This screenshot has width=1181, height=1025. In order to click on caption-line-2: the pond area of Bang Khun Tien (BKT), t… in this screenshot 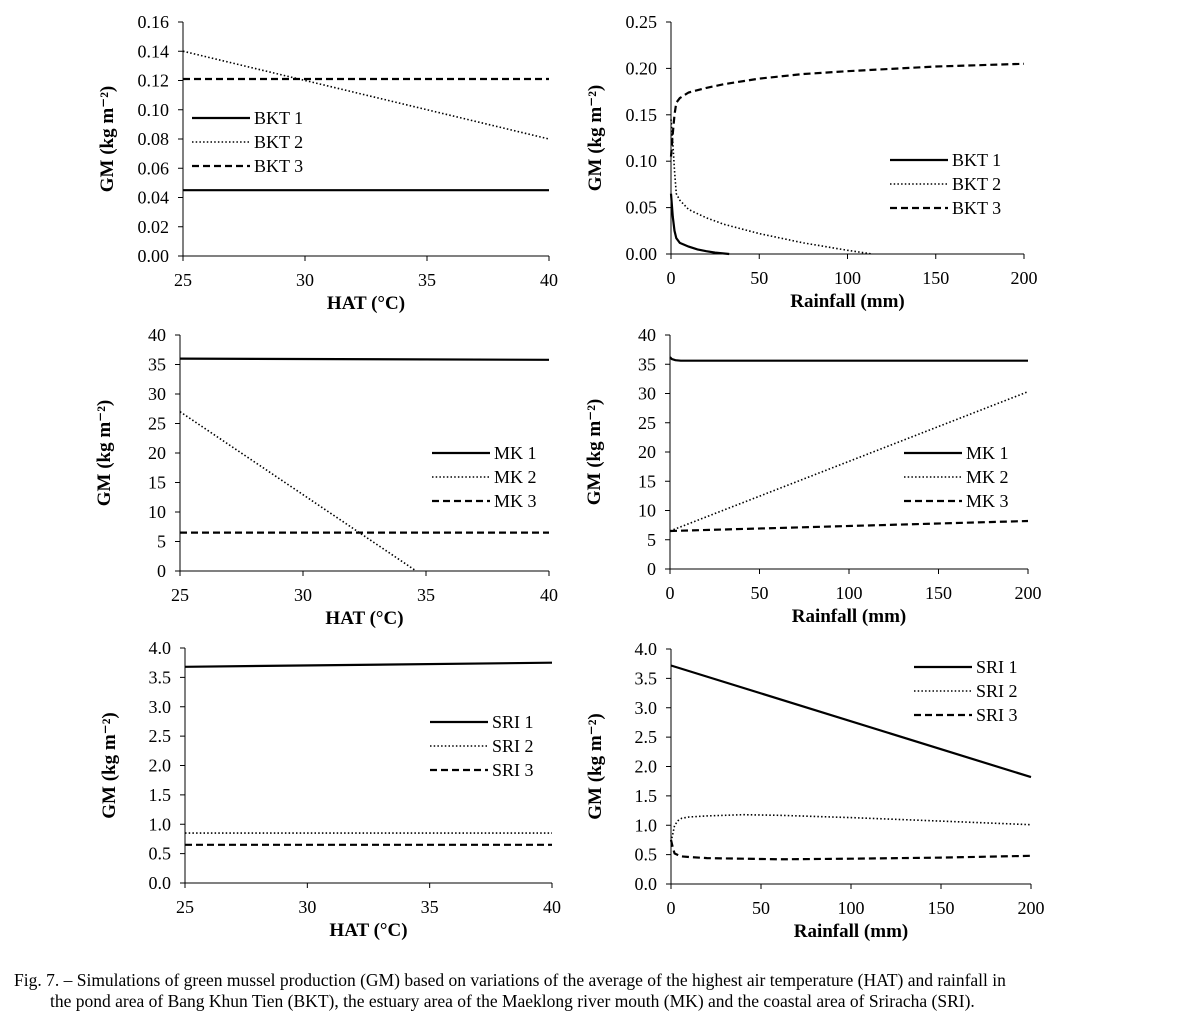, I will do `click(512, 1001)`.